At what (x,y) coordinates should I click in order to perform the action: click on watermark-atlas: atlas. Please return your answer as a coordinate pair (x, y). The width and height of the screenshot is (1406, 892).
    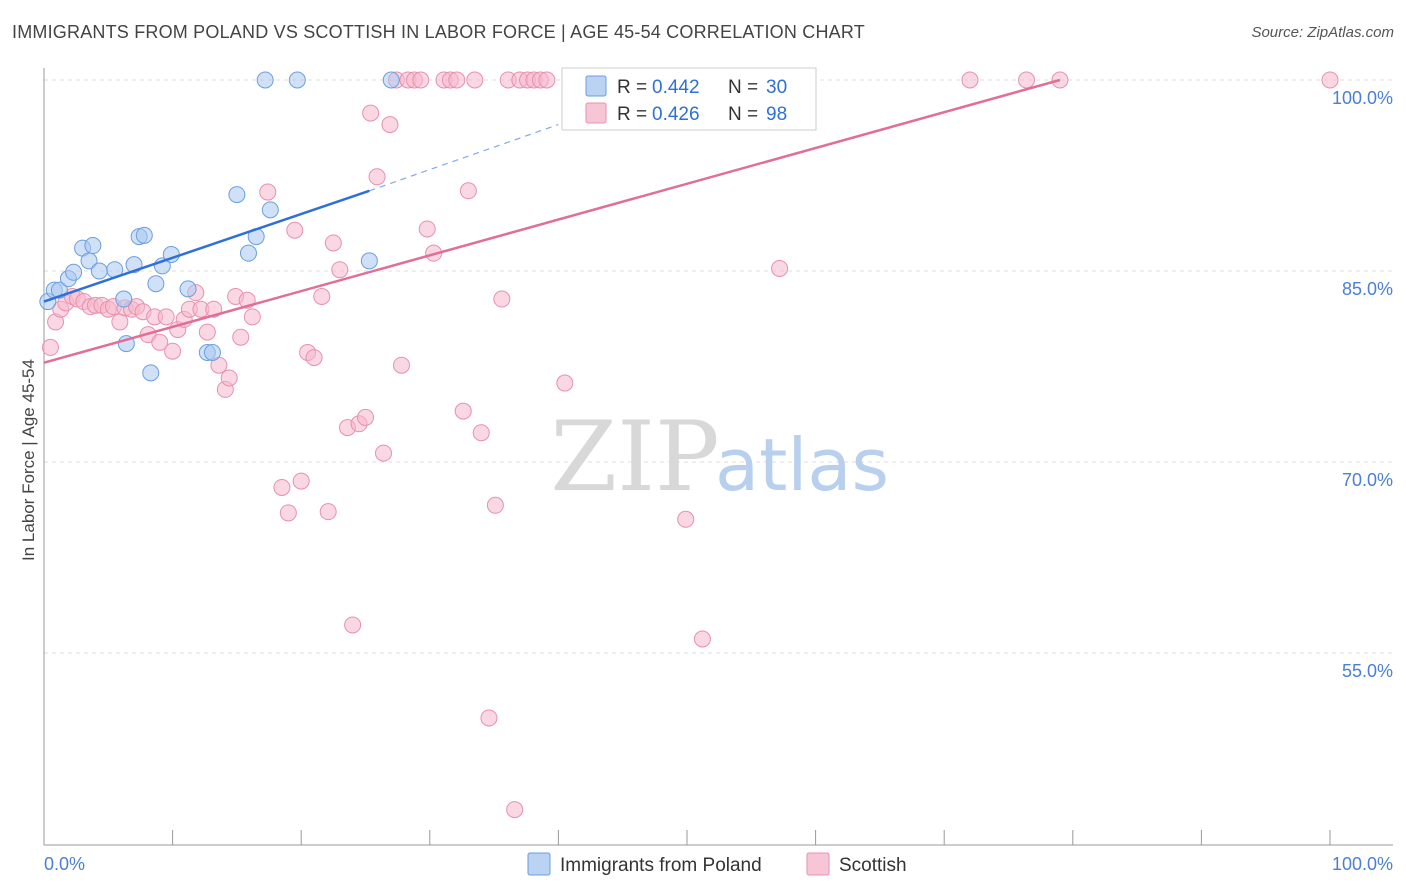
    Looking at the image, I should click on (802, 465).